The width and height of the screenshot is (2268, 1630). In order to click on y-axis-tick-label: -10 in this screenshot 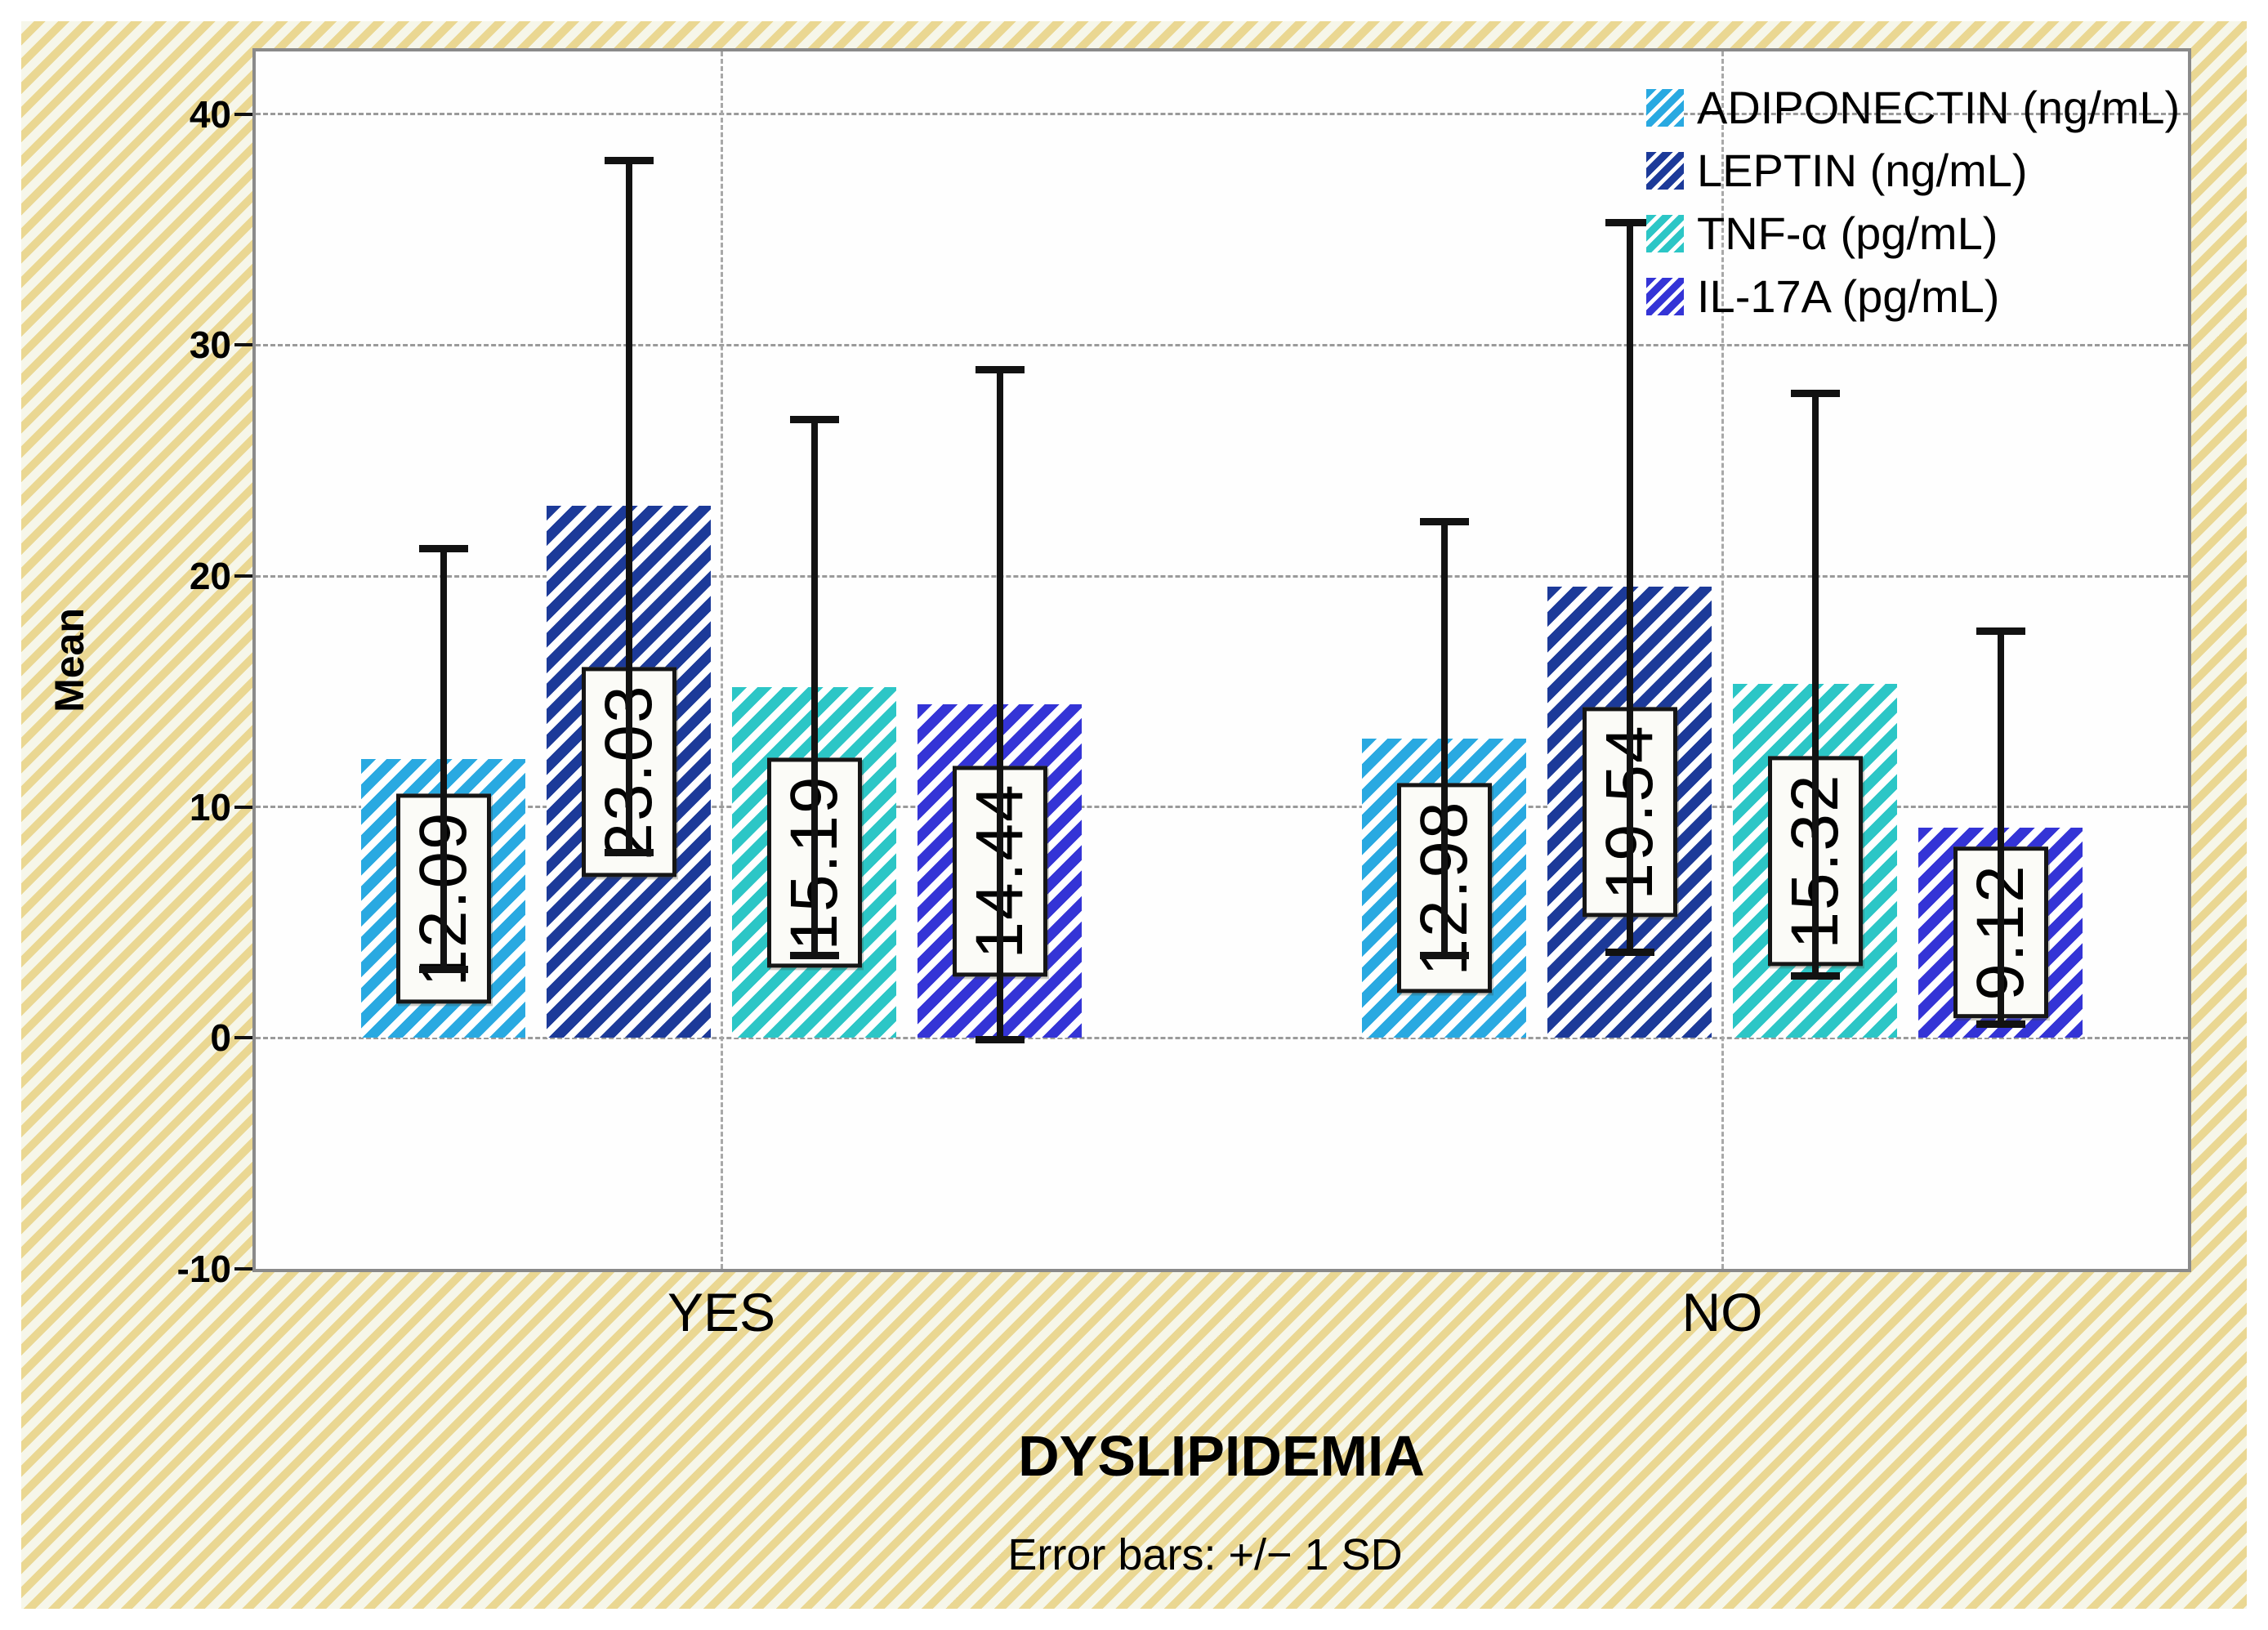, I will do `click(203, 1269)`.